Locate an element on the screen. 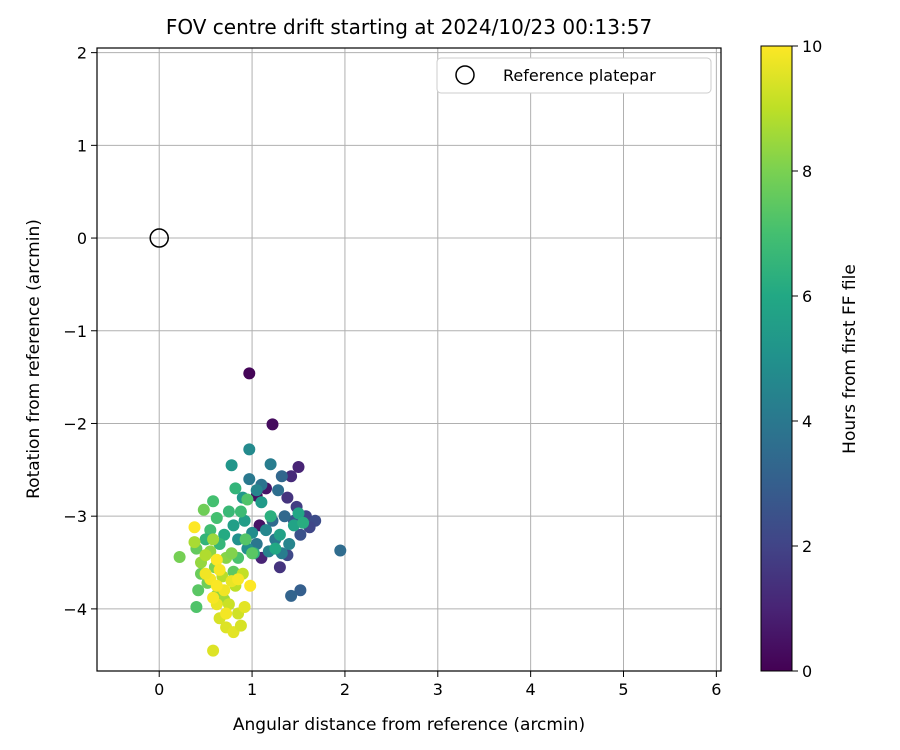 The width and height of the screenshot is (900, 750). y-tick-label: −2 is located at coordinates (75, 423).